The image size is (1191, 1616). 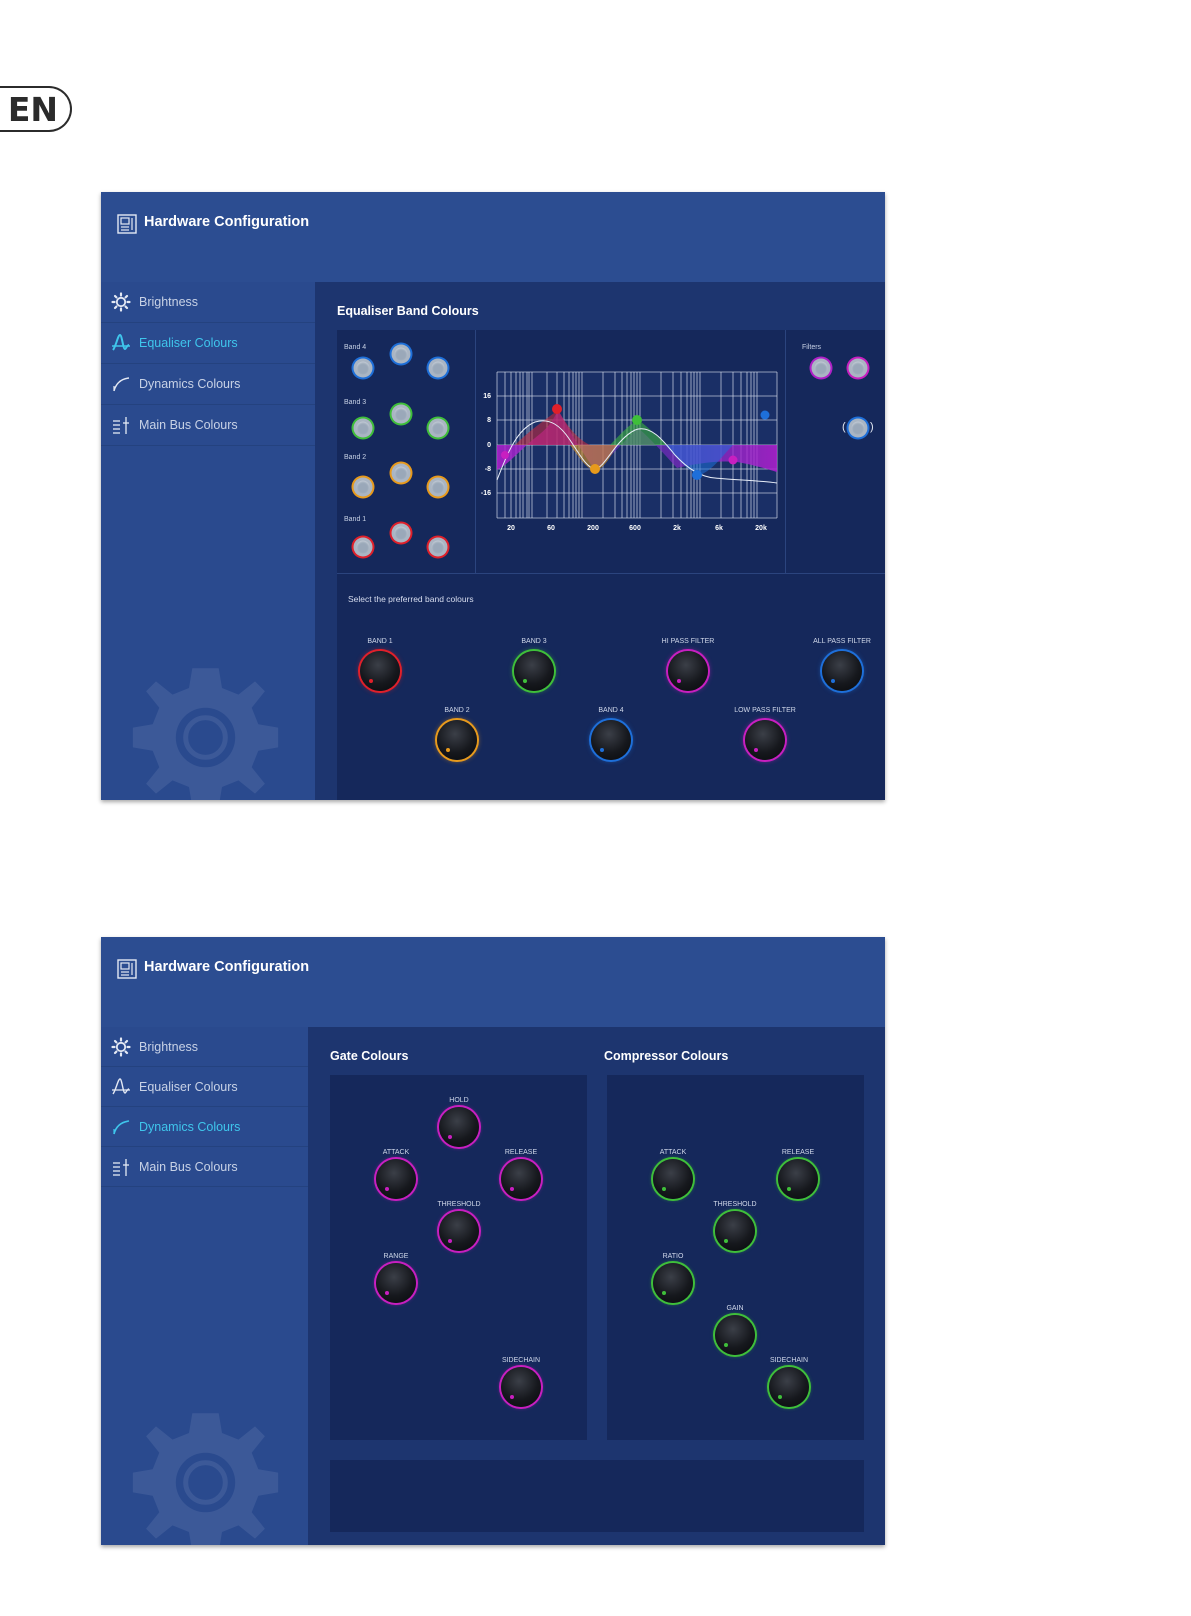 What do you see at coordinates (190, 384) in the screenshot?
I see `sidebar-item-label: Dynamics Colours` at bounding box center [190, 384].